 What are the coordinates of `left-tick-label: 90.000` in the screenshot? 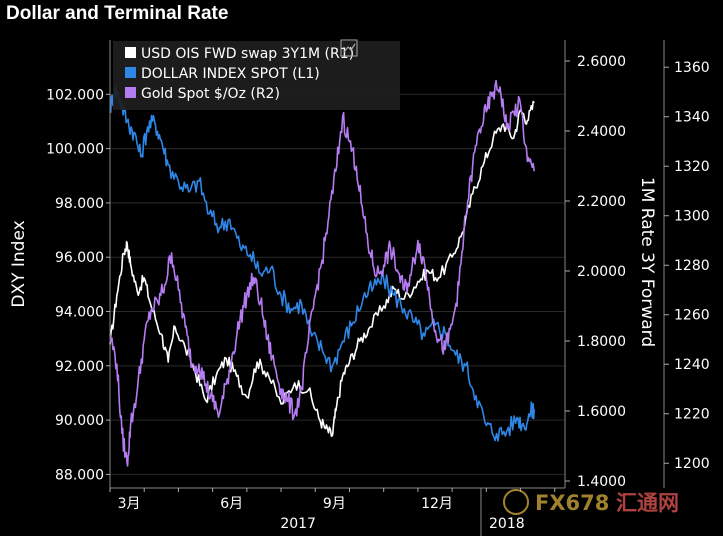 It's located at (79, 421).